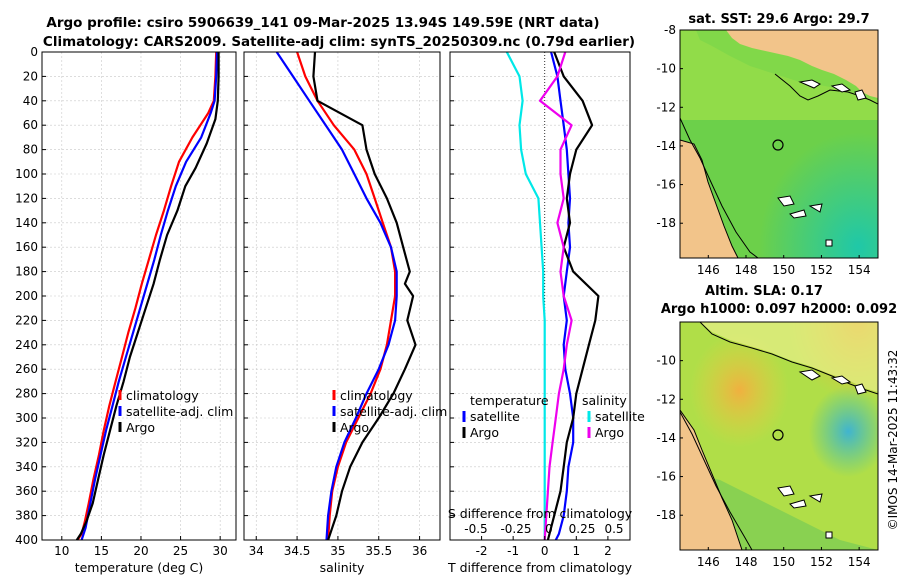  Describe the element at coordinates (26, 345) in the screenshot. I see `y-tick-label: 240` at that location.